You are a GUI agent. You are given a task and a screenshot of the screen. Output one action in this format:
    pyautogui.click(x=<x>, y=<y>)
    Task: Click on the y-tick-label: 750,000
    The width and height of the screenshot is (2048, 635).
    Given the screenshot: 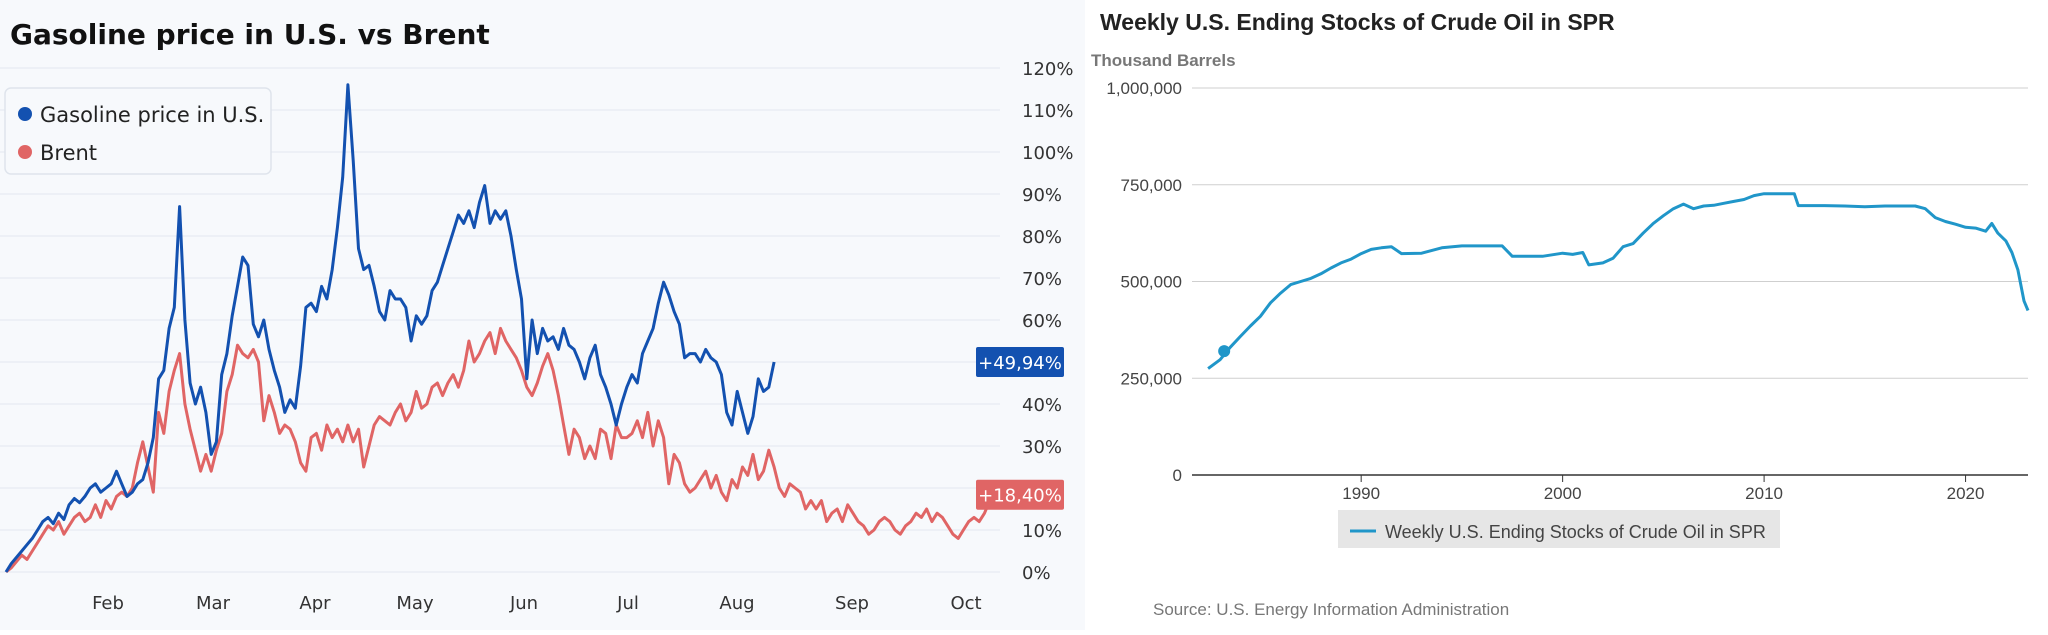 What is the action you would take?
    pyautogui.click(x=1151, y=185)
    